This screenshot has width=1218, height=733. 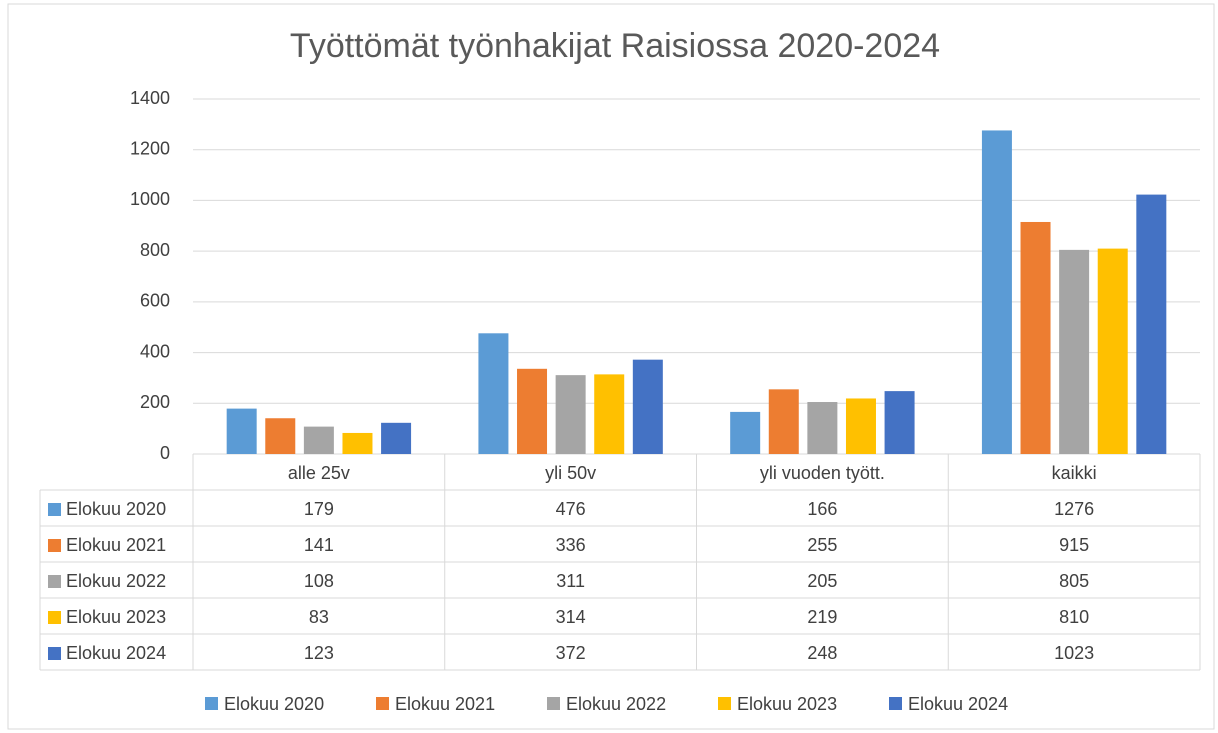 What do you see at coordinates (1074, 653) in the screenshot?
I see `table-value: 1023` at bounding box center [1074, 653].